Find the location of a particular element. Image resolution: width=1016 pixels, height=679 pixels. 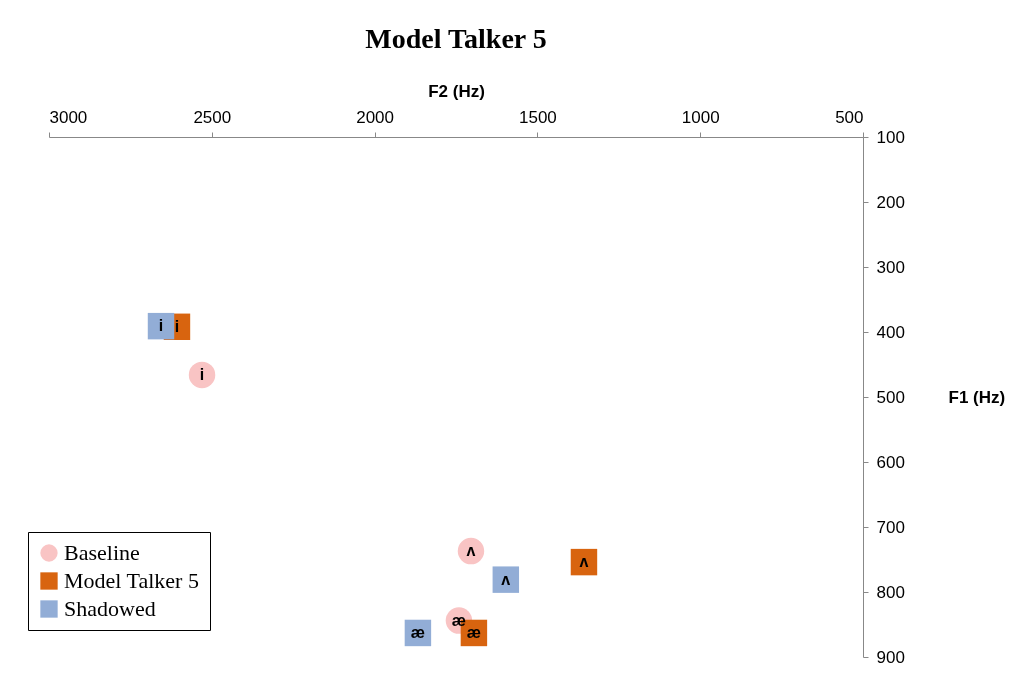

x-tick-label: 3000 is located at coordinates (68, 117).